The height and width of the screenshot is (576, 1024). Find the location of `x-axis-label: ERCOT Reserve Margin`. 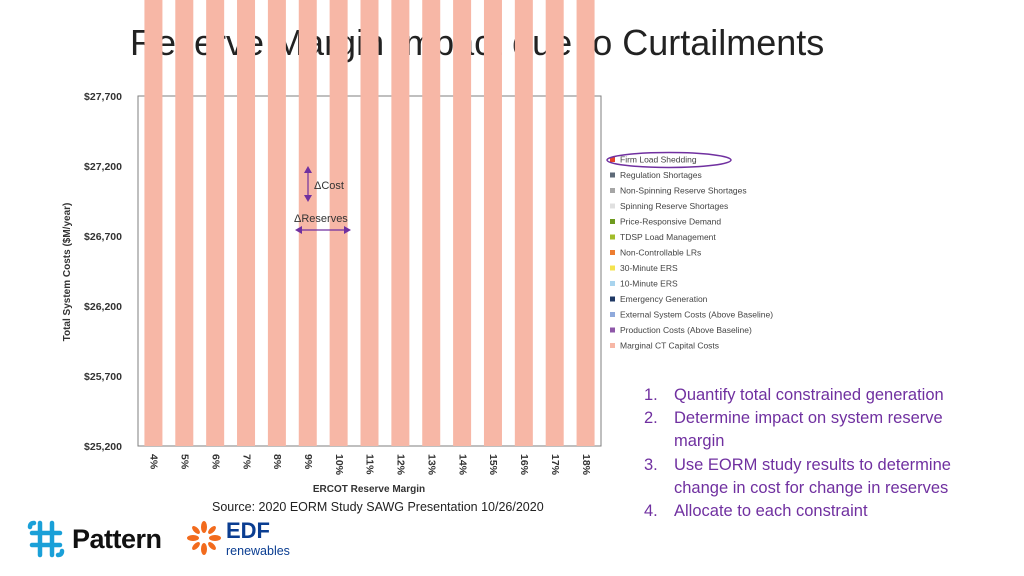

x-axis-label: ERCOT Reserve Margin is located at coordinates (369, 489).